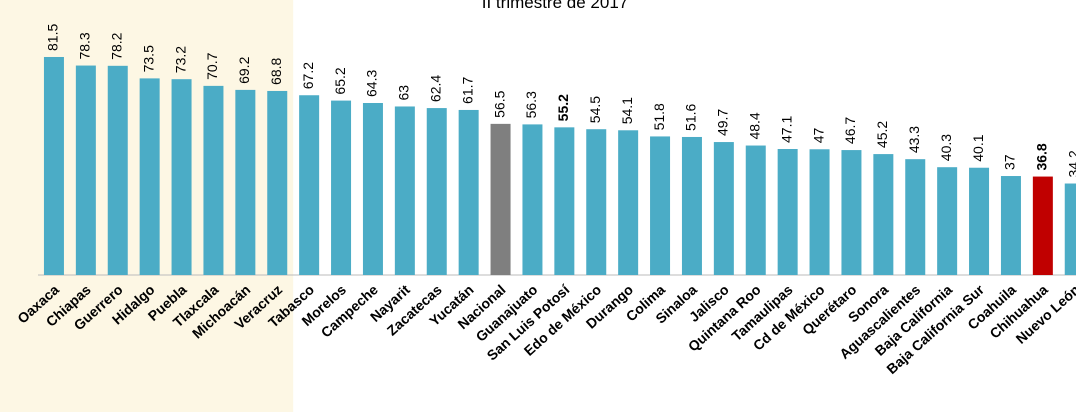  Describe the element at coordinates (148, 58) in the screenshot. I see `value-label: 73.5` at that location.